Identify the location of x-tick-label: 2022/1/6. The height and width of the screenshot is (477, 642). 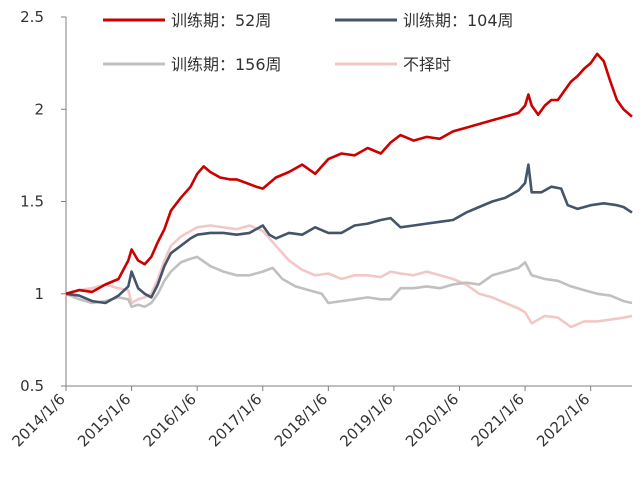
(563, 420).